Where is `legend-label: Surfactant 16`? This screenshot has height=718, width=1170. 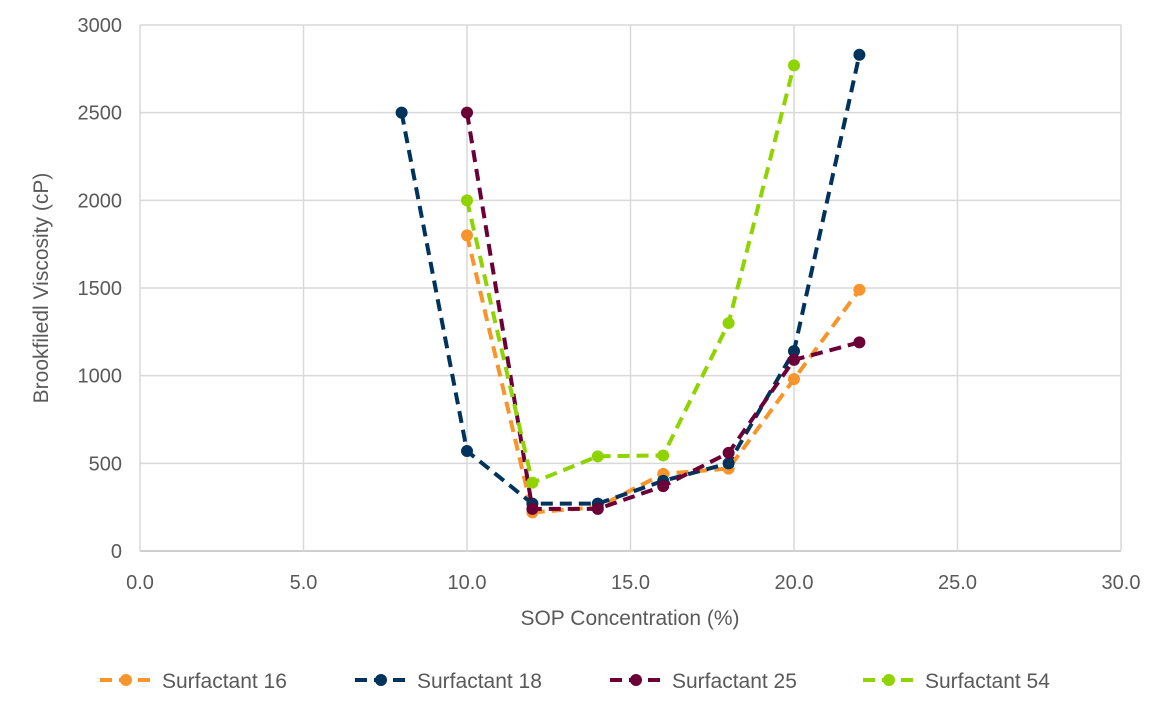
legend-label: Surfactant 16 is located at coordinates (224, 681).